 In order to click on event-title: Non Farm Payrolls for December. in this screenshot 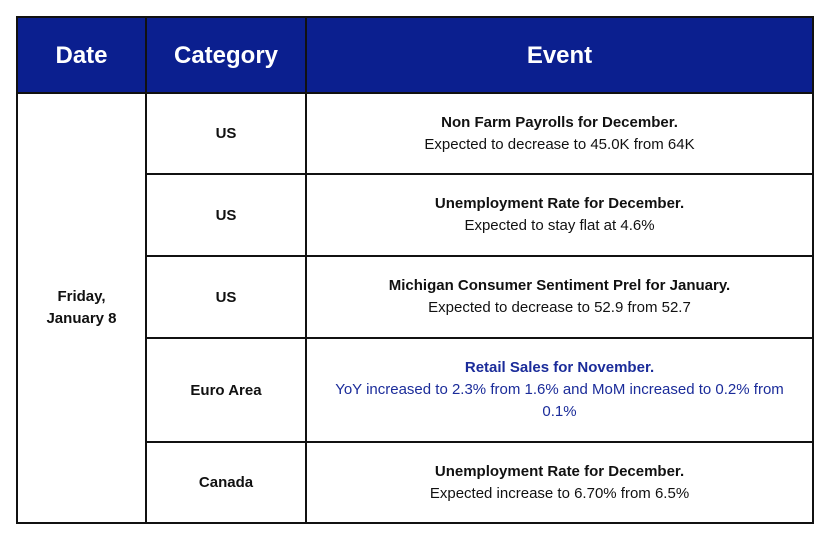, I will do `click(559, 122)`.